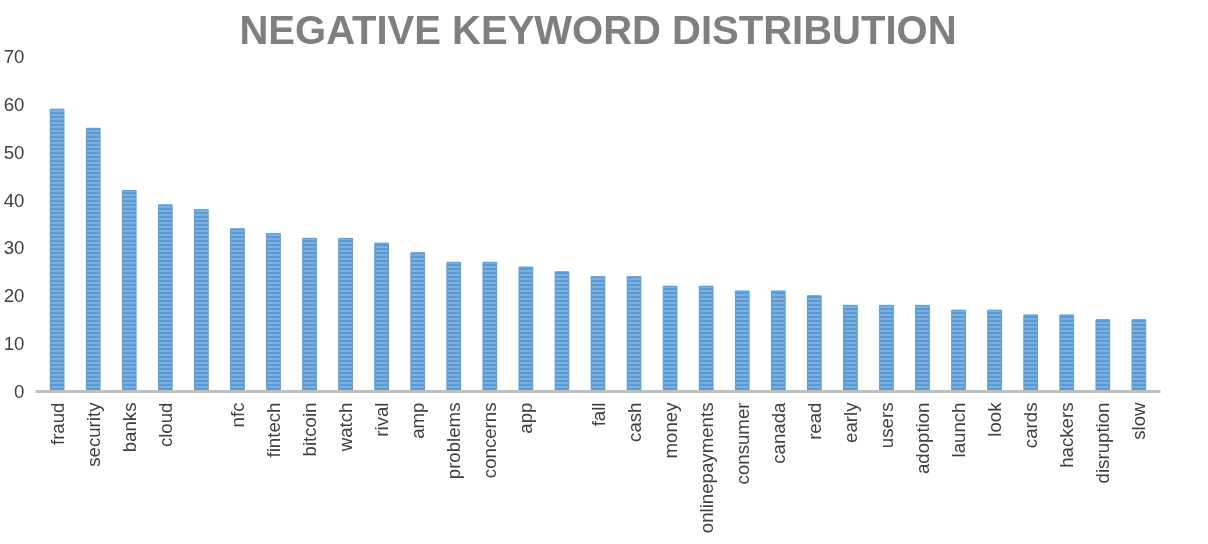 The image size is (1208, 544). Describe the element at coordinates (14, 200) in the screenshot. I see `y-tick-label: 40` at that location.